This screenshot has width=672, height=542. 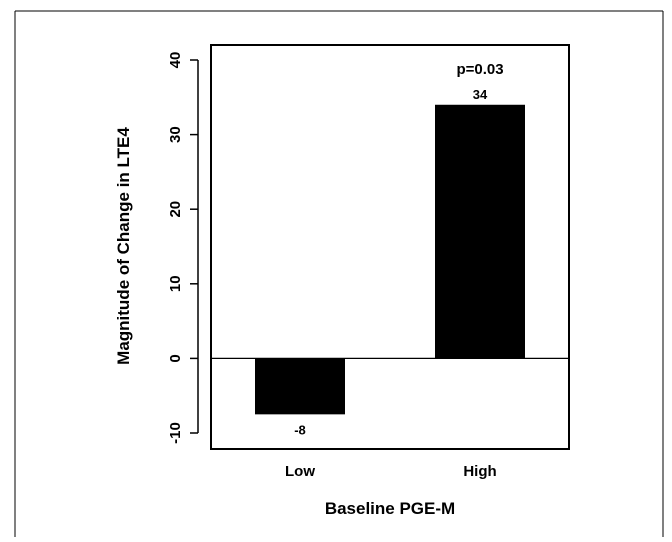 I want to click on y-tick-label: -10, so click(x=175, y=433).